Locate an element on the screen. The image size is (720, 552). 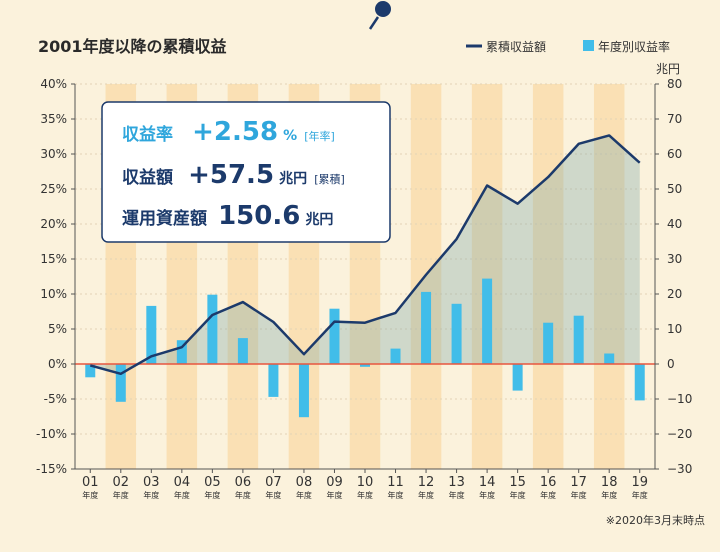
right-tick-label: 40 is located at coordinates (674, 224).